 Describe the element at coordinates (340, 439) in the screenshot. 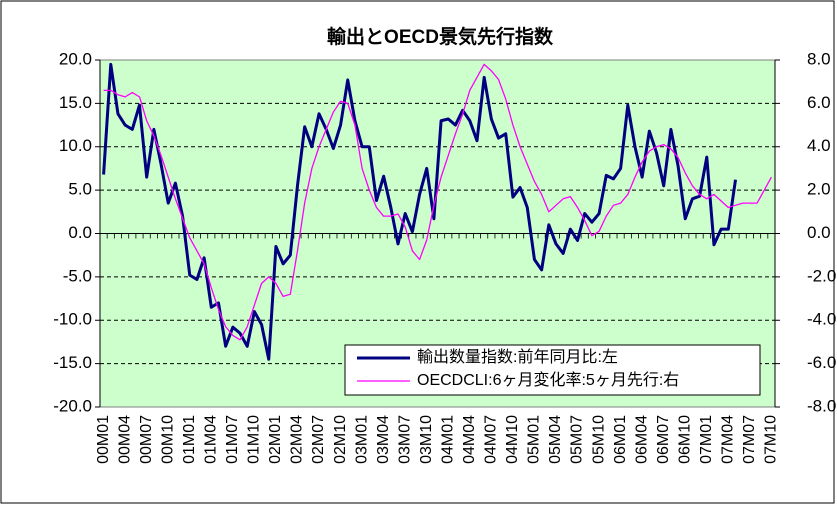

I see `x-tick-label: 02M10` at that location.